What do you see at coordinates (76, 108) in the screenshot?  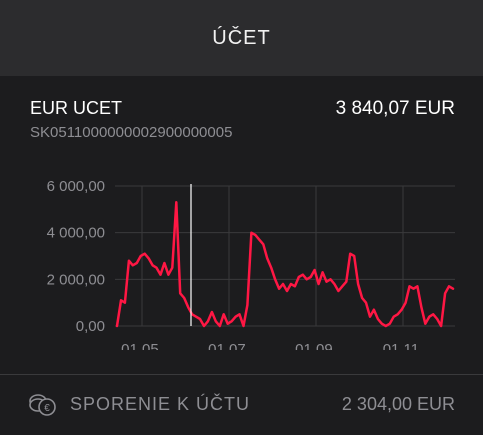 I see `account-name: EUR UCET` at bounding box center [76, 108].